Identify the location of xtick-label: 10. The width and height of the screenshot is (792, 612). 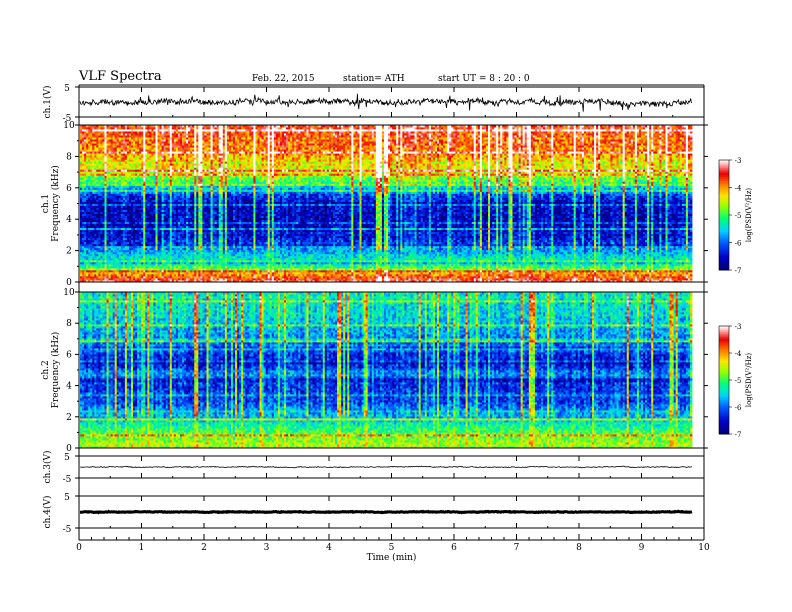
(704, 548).